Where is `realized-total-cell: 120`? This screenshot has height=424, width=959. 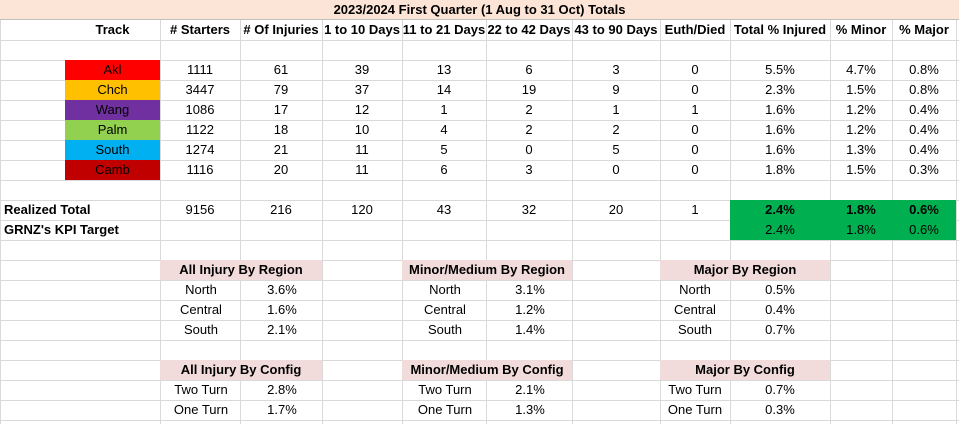 realized-total-cell: 120 is located at coordinates (362, 209).